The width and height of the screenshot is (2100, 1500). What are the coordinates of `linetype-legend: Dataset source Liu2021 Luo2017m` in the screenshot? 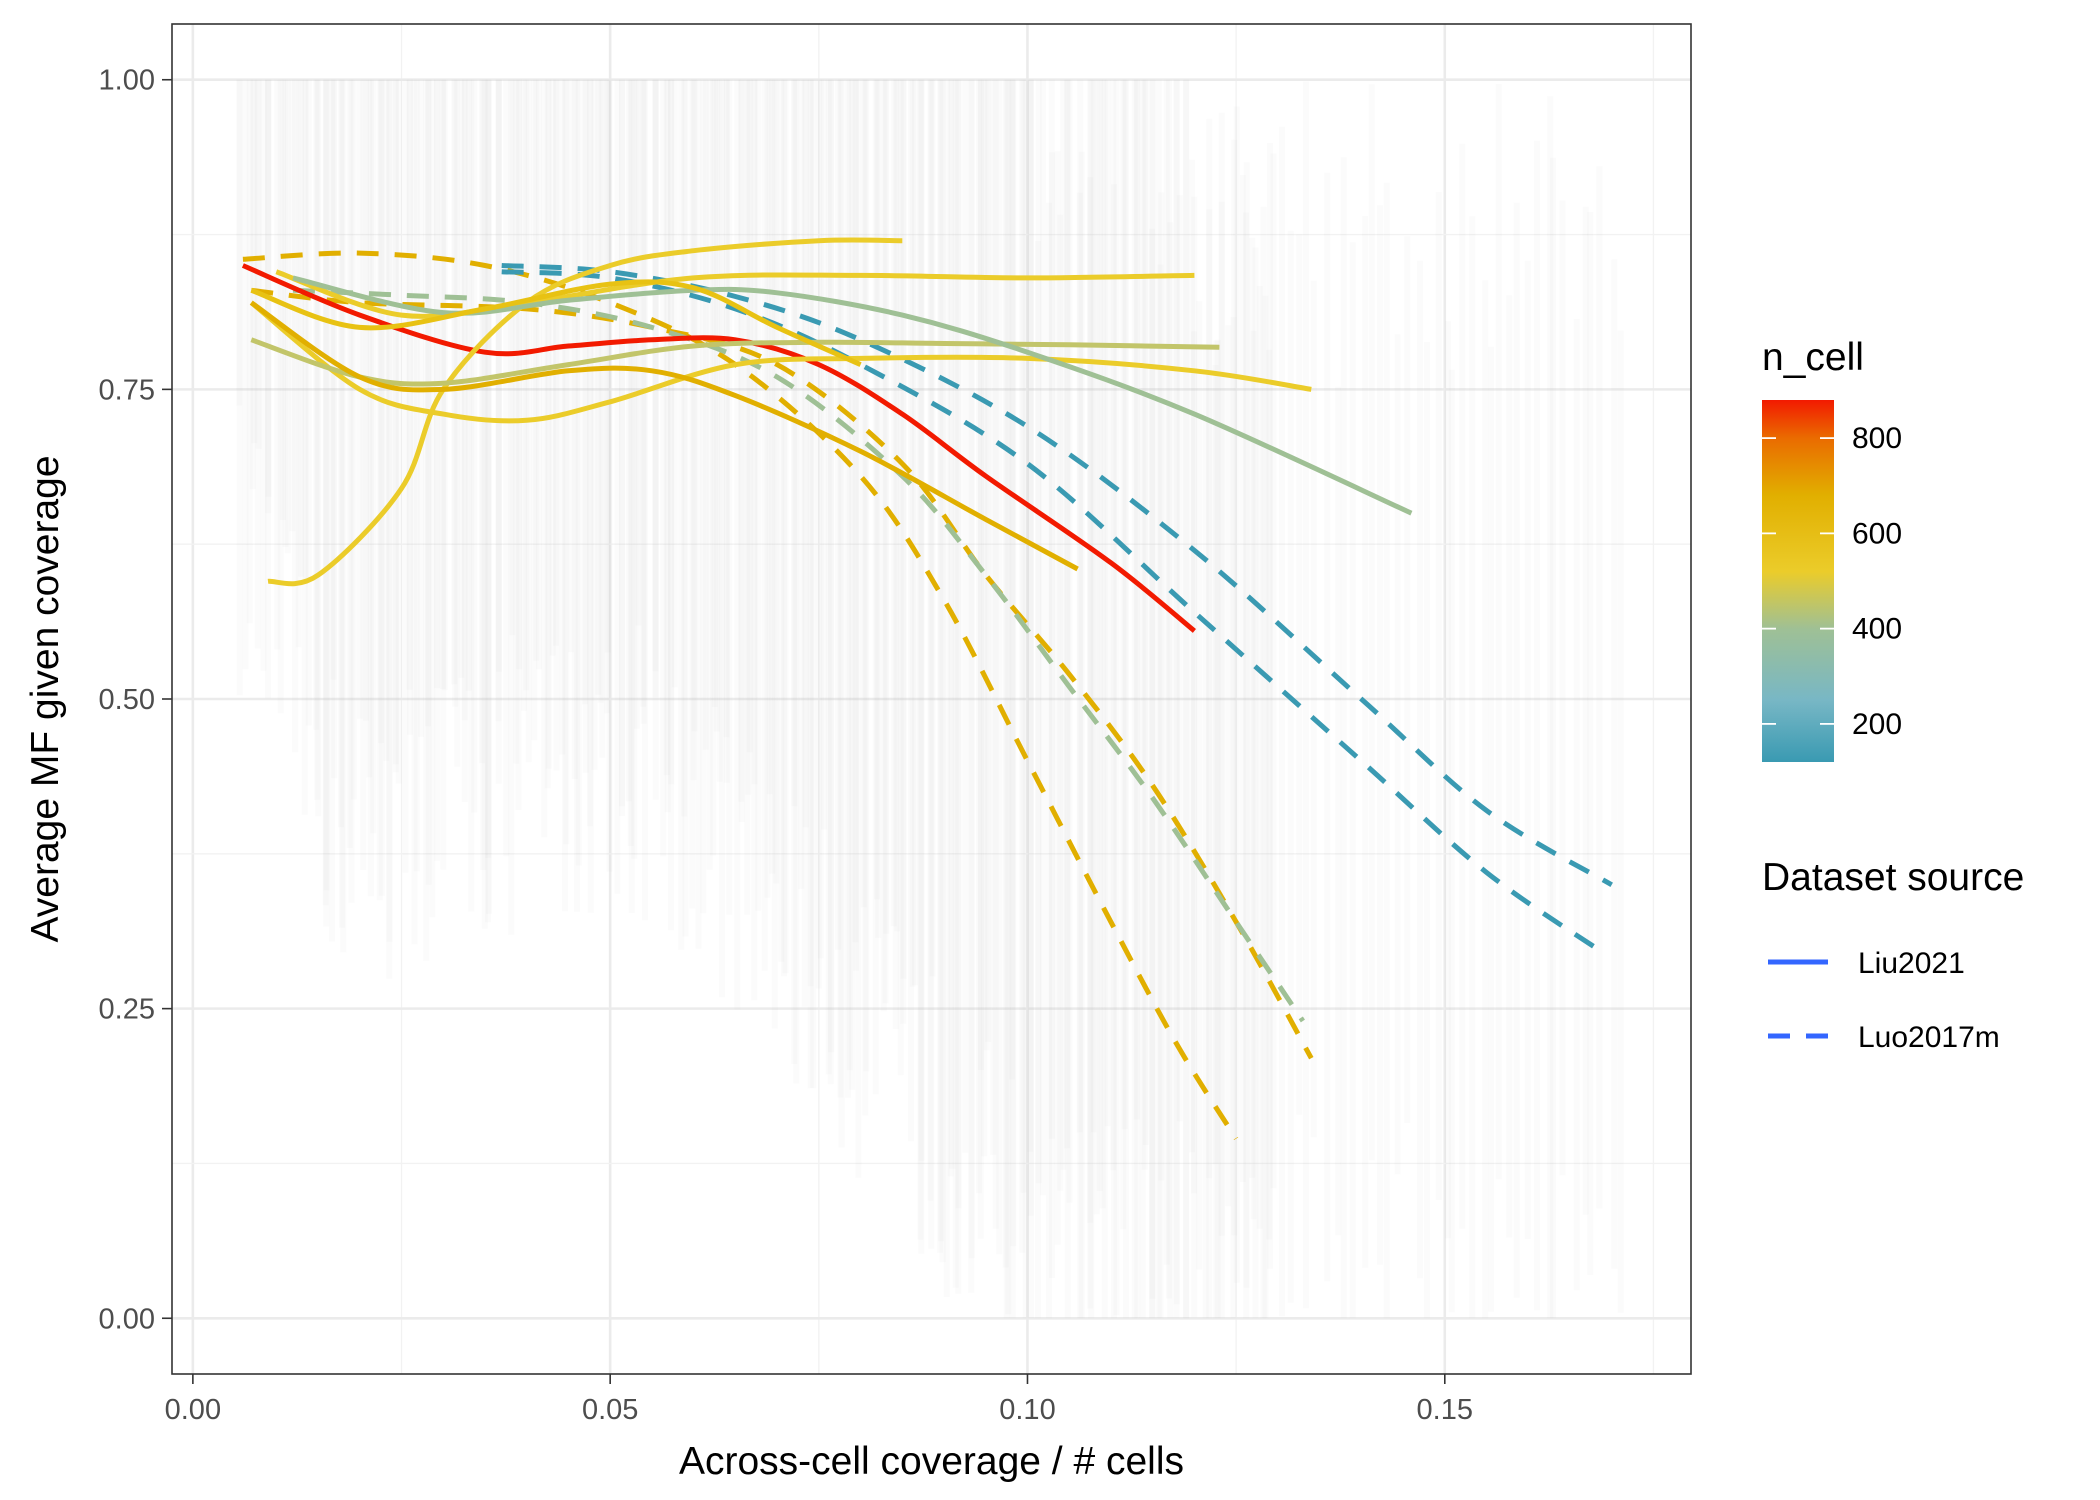 It's located at (1893, 955).